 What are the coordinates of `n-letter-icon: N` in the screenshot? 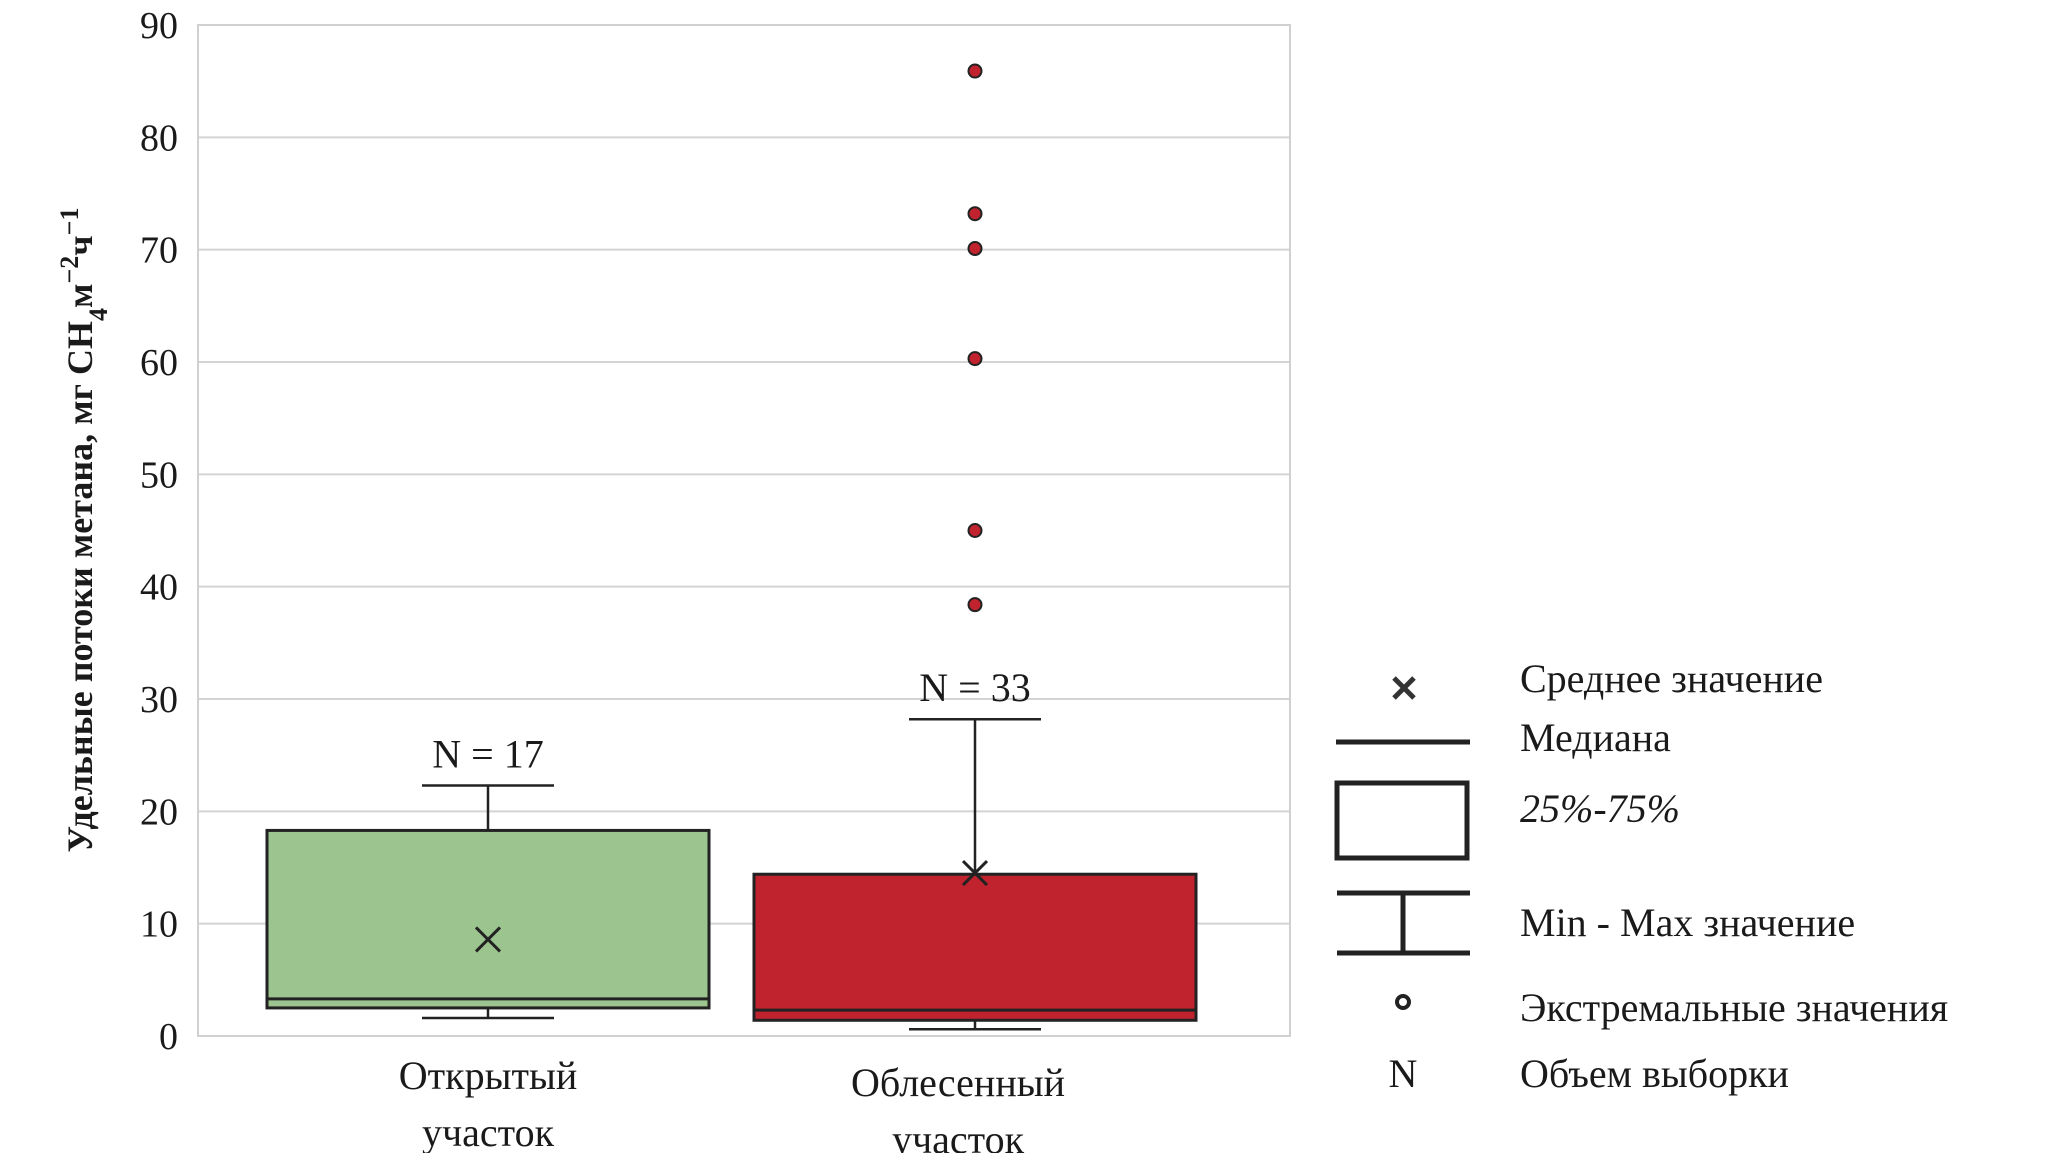 It's located at (1403, 1073).